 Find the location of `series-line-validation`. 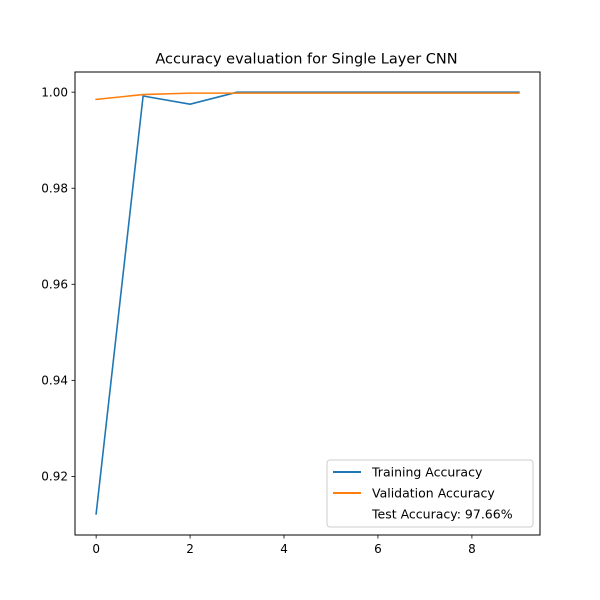

series-line-validation is located at coordinates (307, 96).